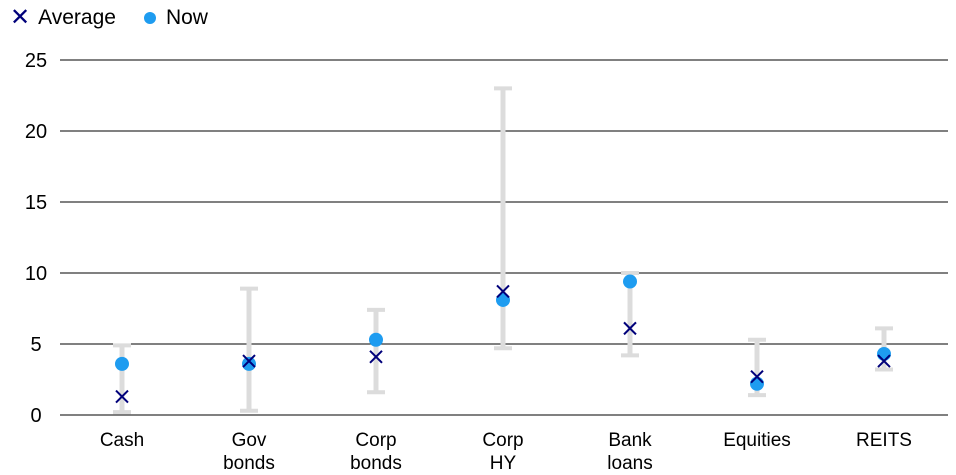  What do you see at coordinates (629, 452) in the screenshot?
I see `x-category-label: Bank loans` at bounding box center [629, 452].